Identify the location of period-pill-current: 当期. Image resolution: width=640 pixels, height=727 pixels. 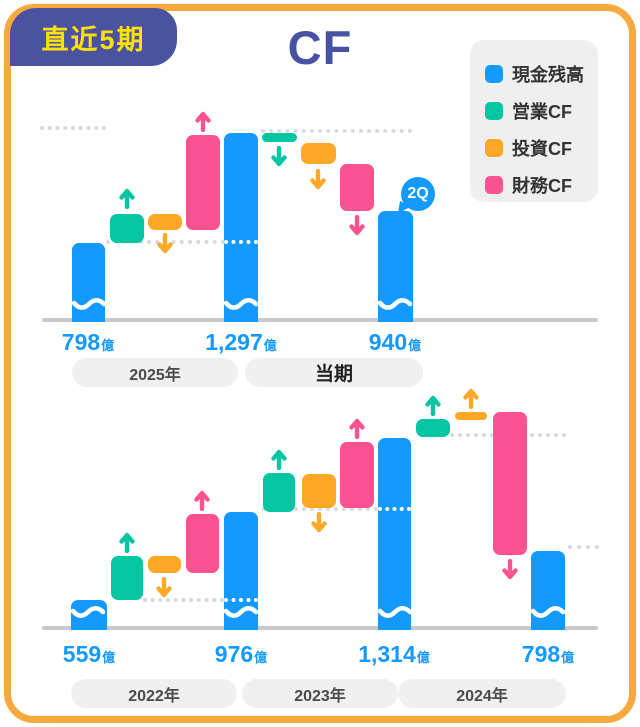
(334, 372).